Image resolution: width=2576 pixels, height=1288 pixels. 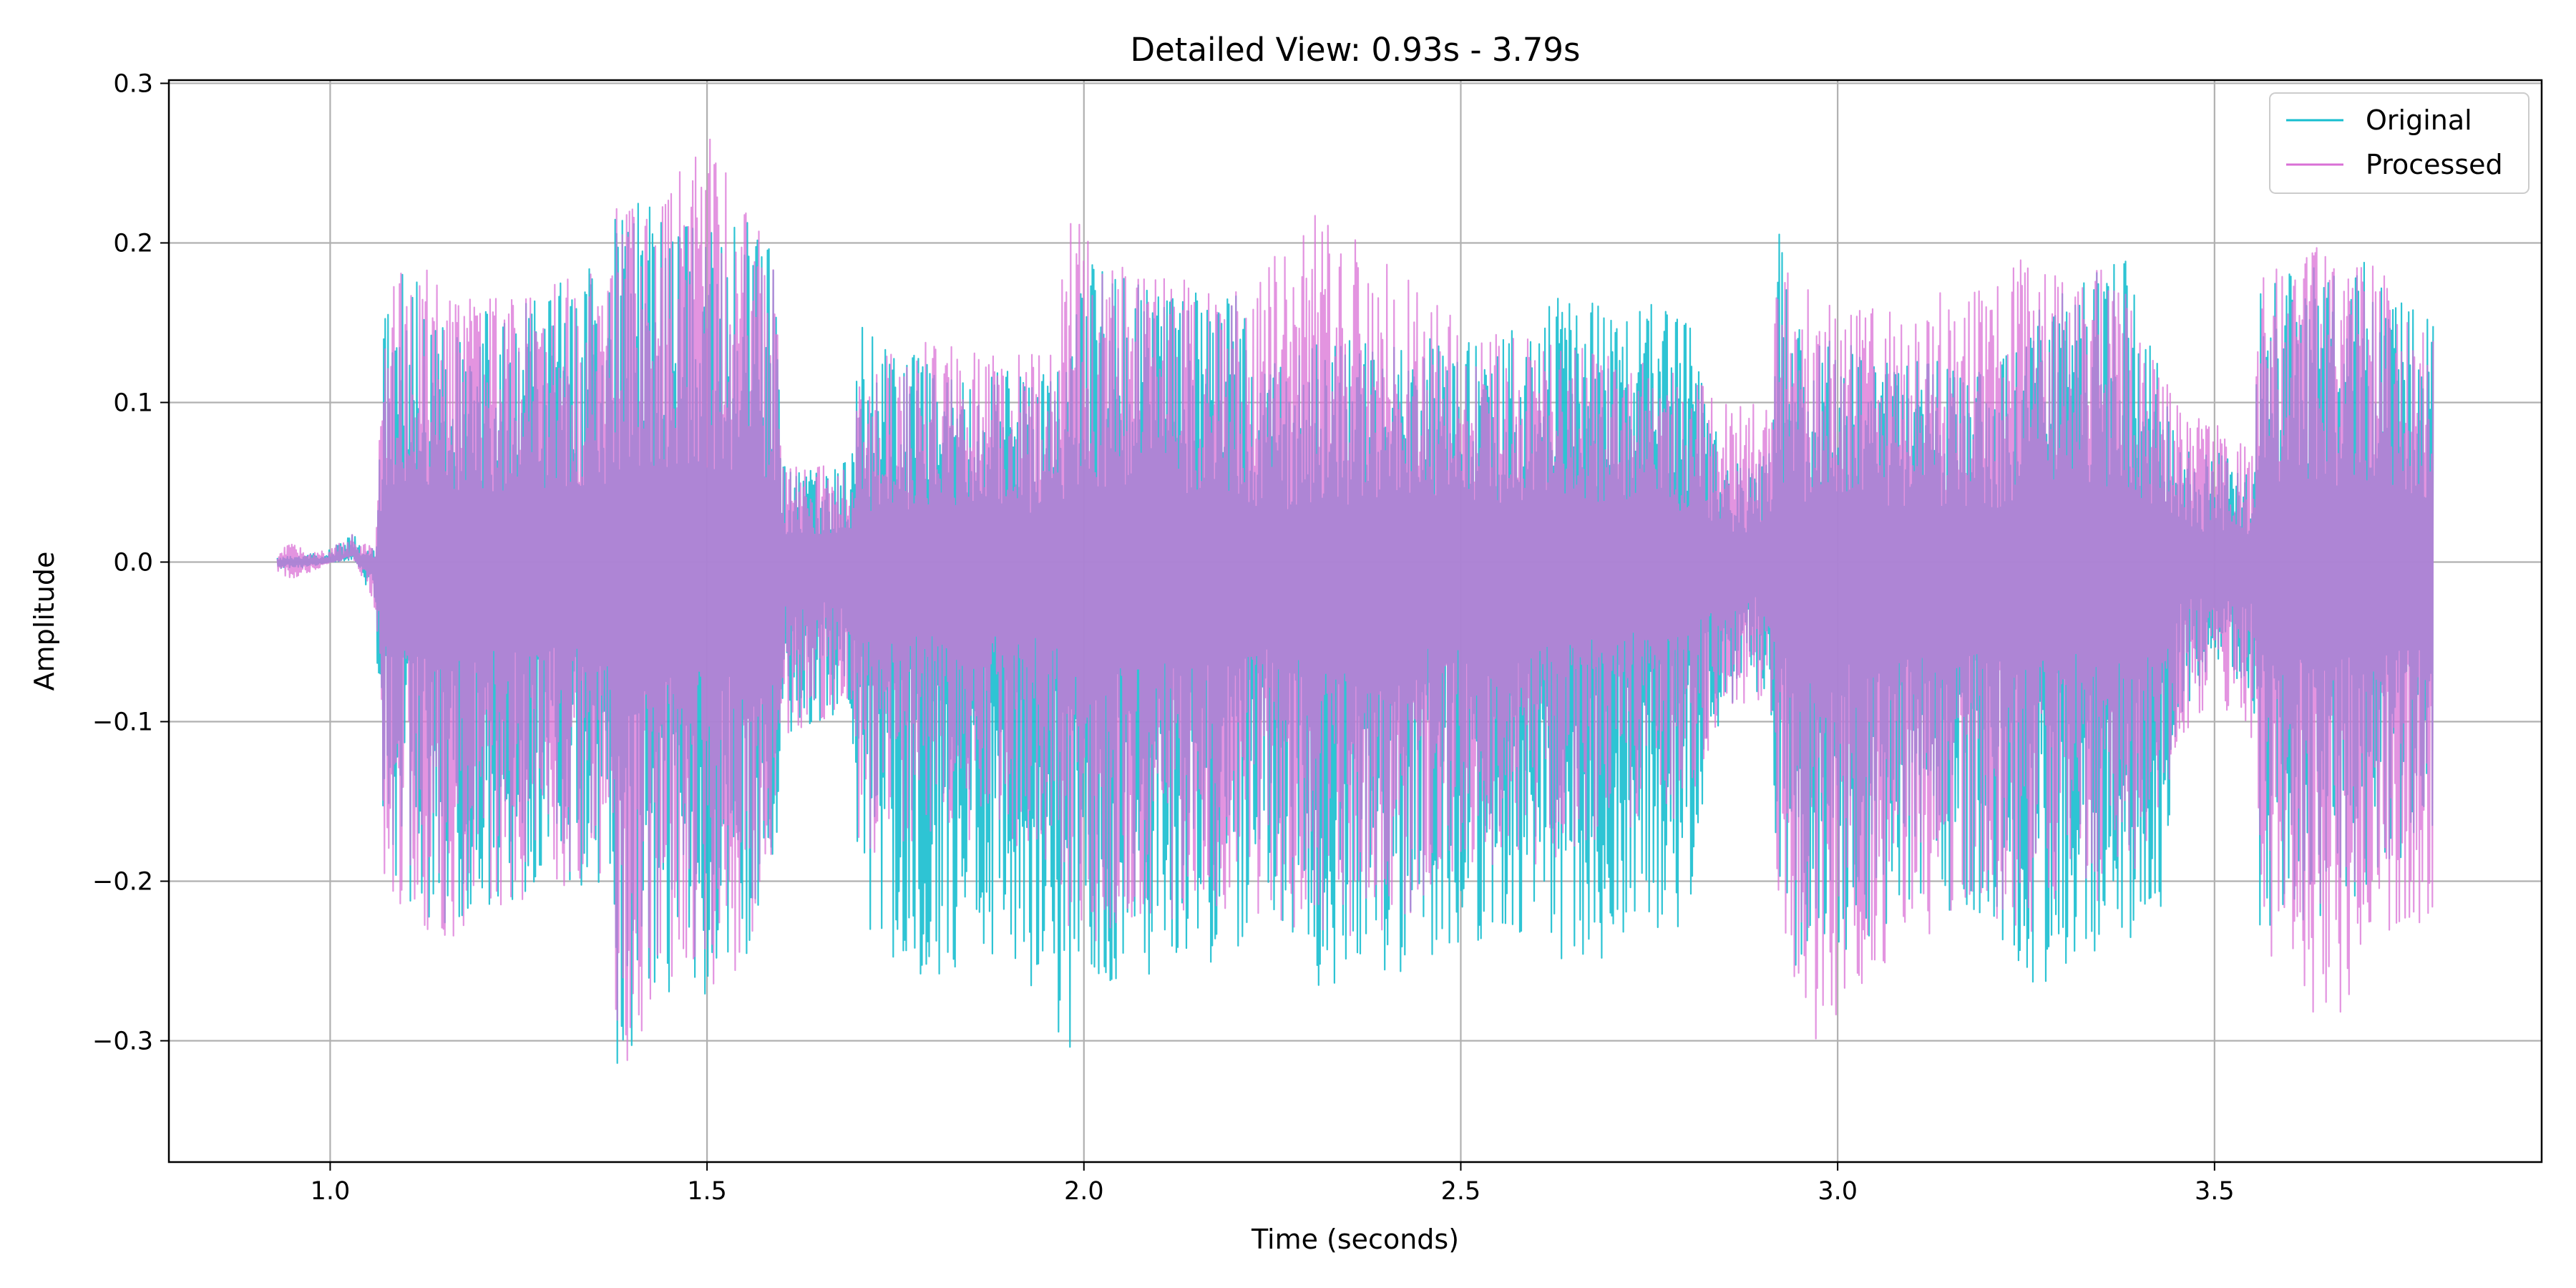 What do you see at coordinates (1461, 1191) in the screenshot?
I see `x-tick-label: 2.5` at bounding box center [1461, 1191].